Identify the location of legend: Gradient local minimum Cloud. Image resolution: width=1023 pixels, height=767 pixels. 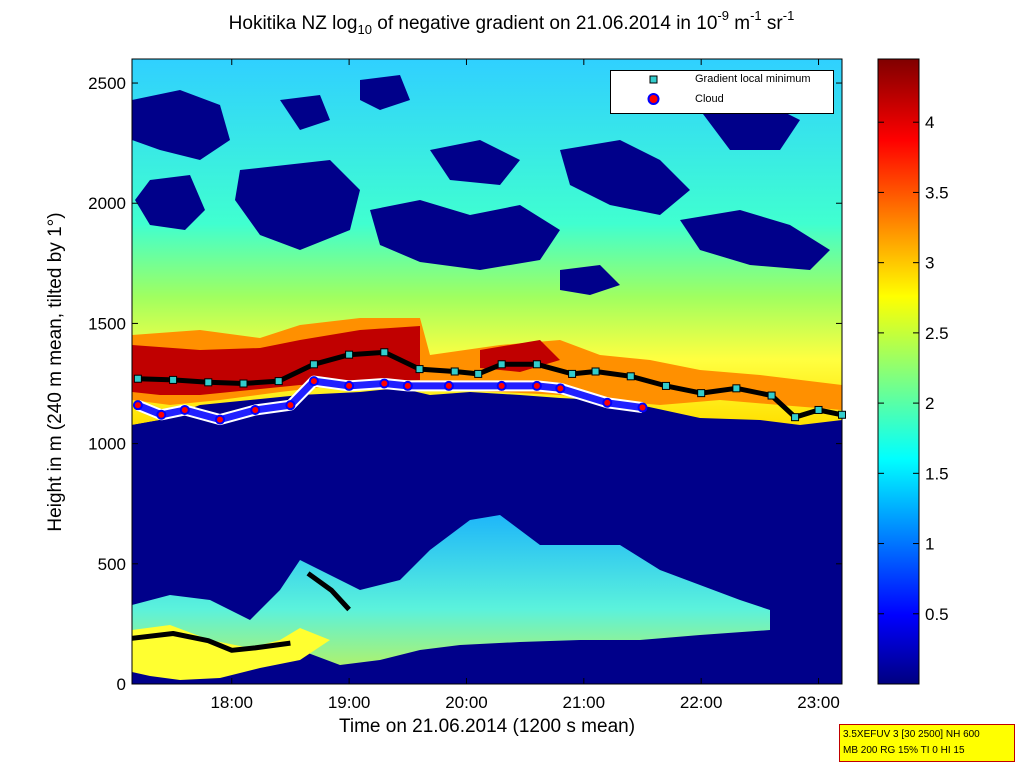
(722, 92).